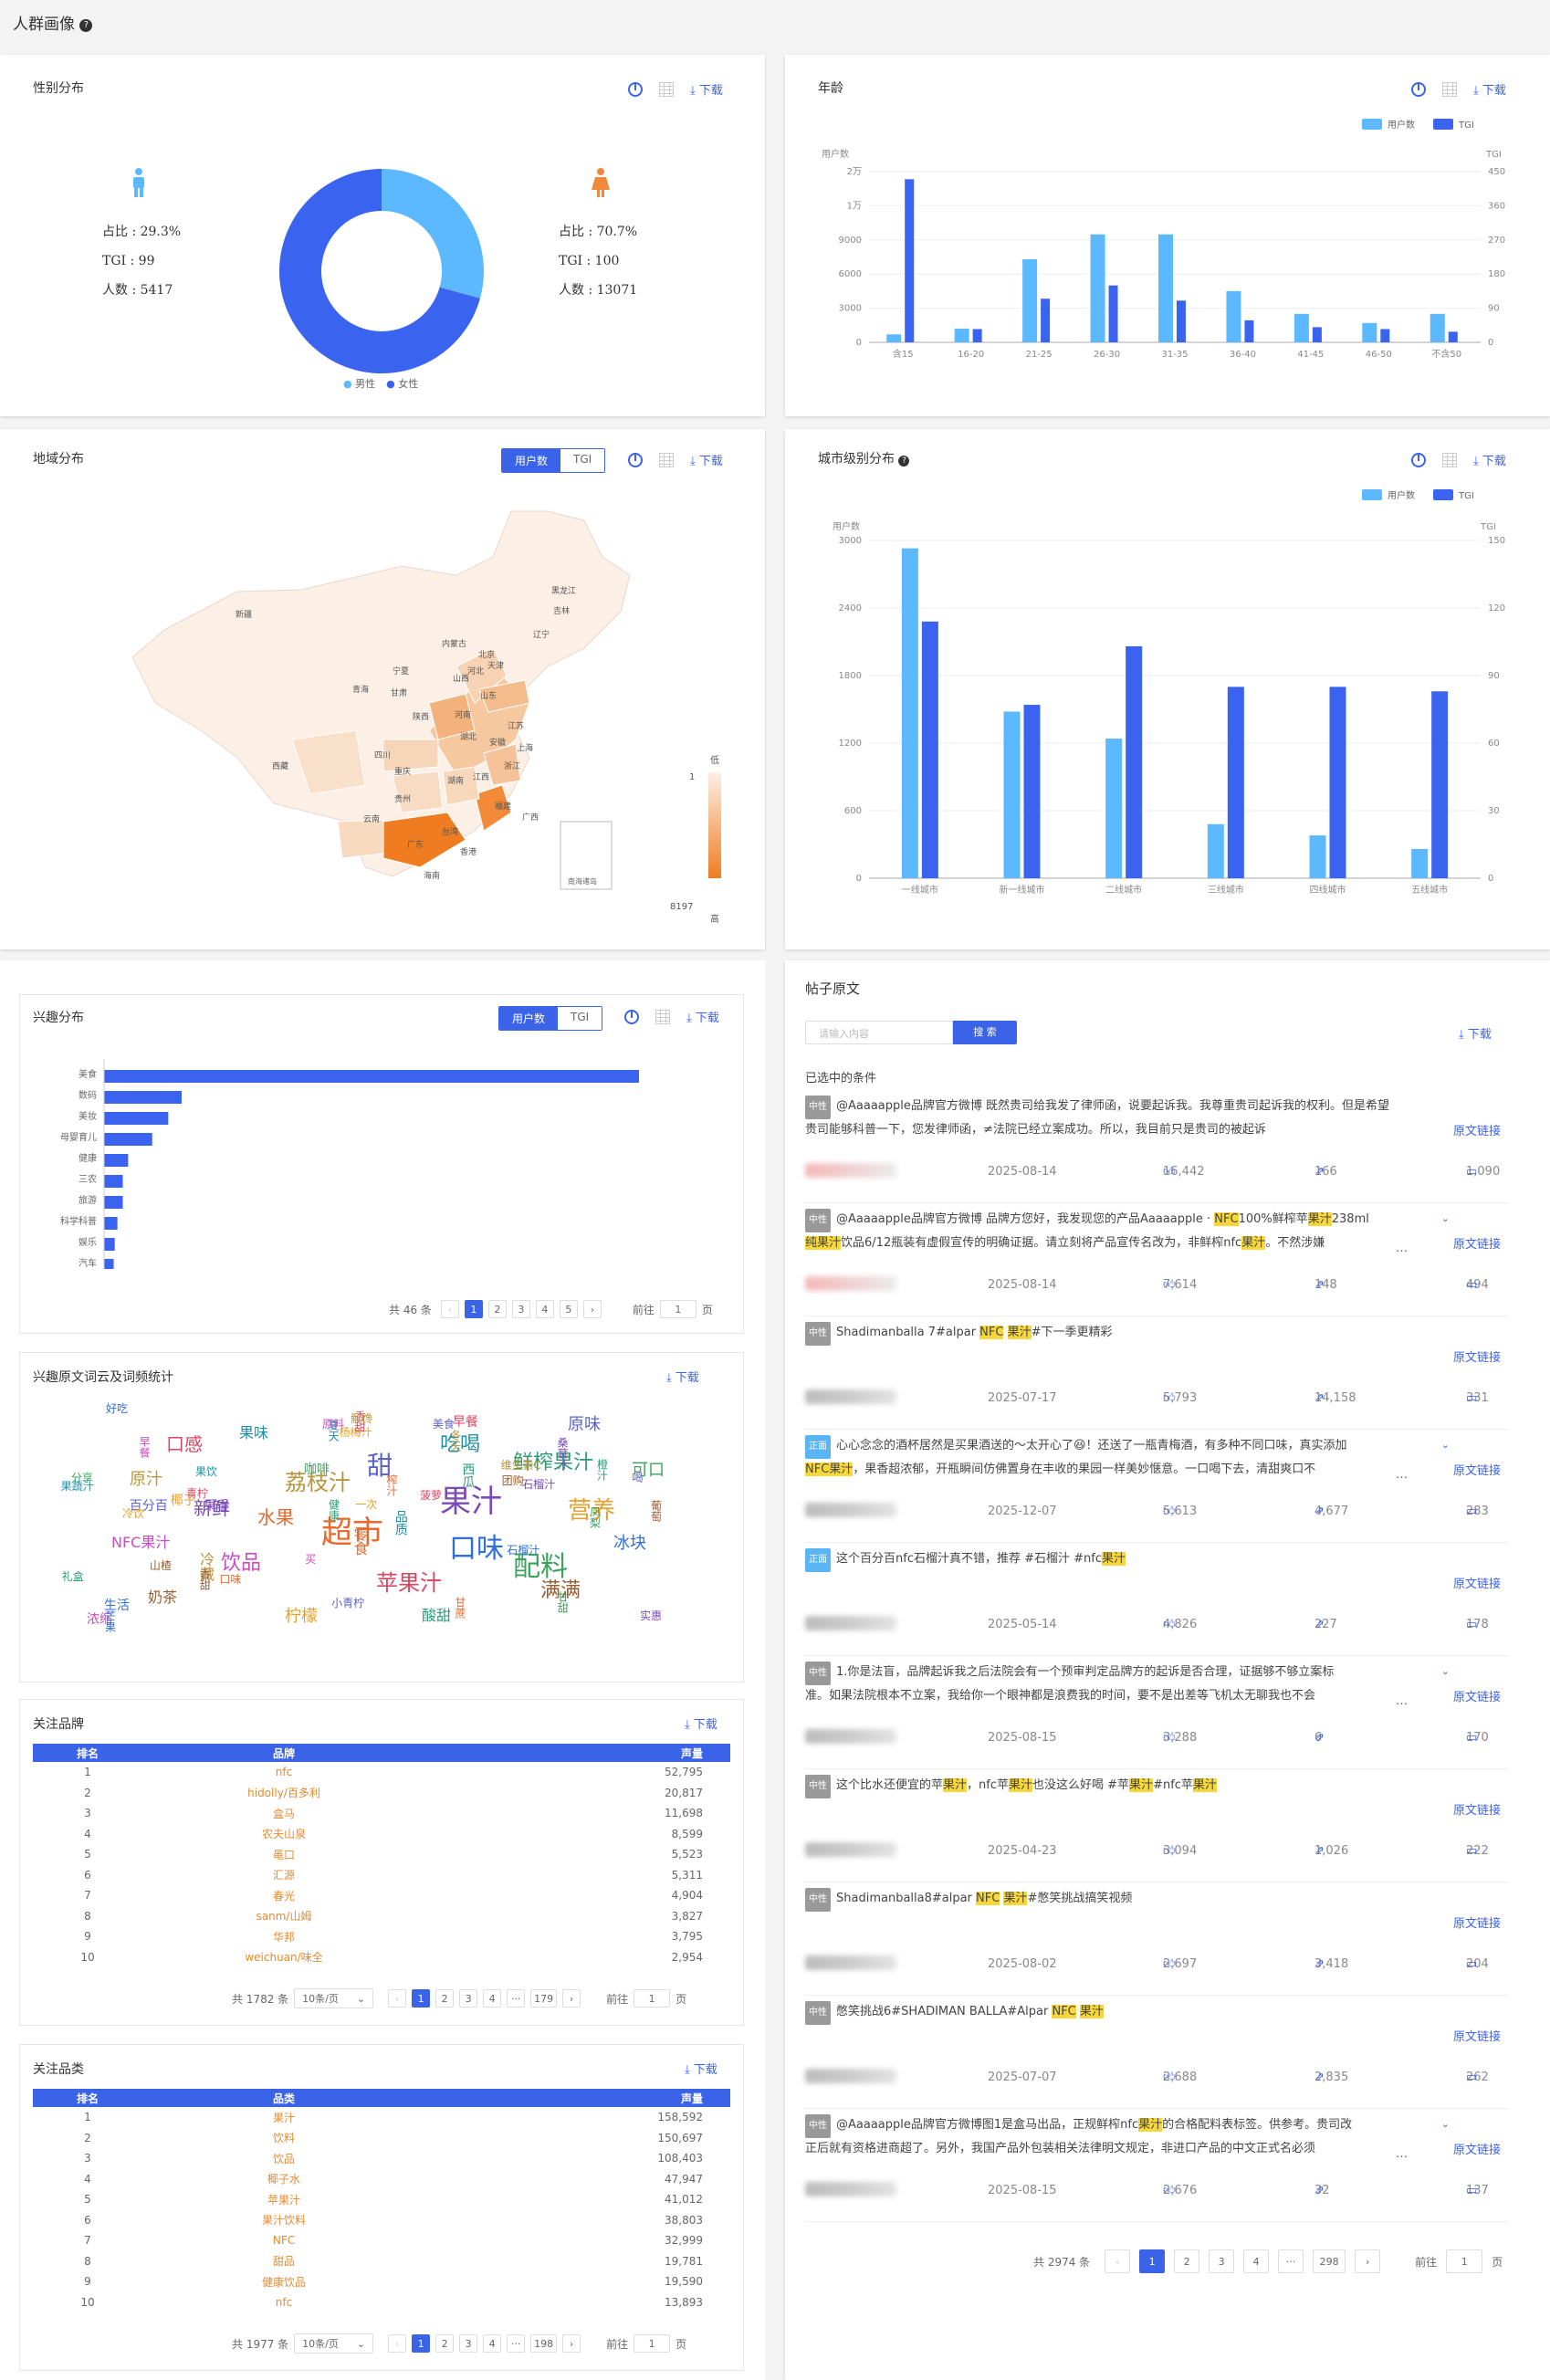 The height and width of the screenshot is (2380, 1550). I want to click on table-row: 7 NFC 32,999, so click(381, 2241).